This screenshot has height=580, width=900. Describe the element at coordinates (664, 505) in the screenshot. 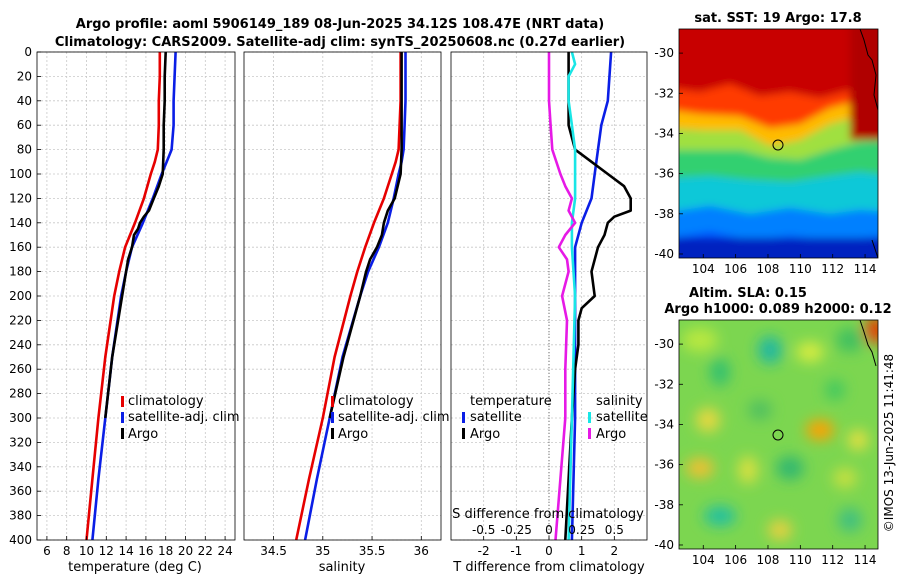

I see `map-y-tick-label: -38` at that location.